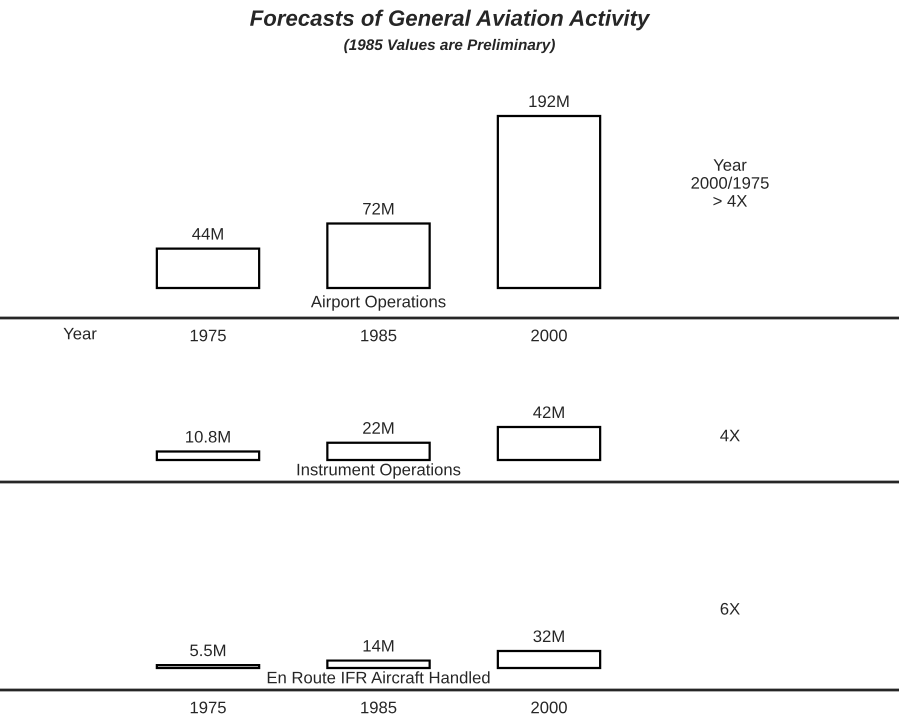 The height and width of the screenshot is (717, 899). Describe the element at coordinates (730, 183) in the screenshot. I see `text: Year 2000/1975 > 4X` at that location.